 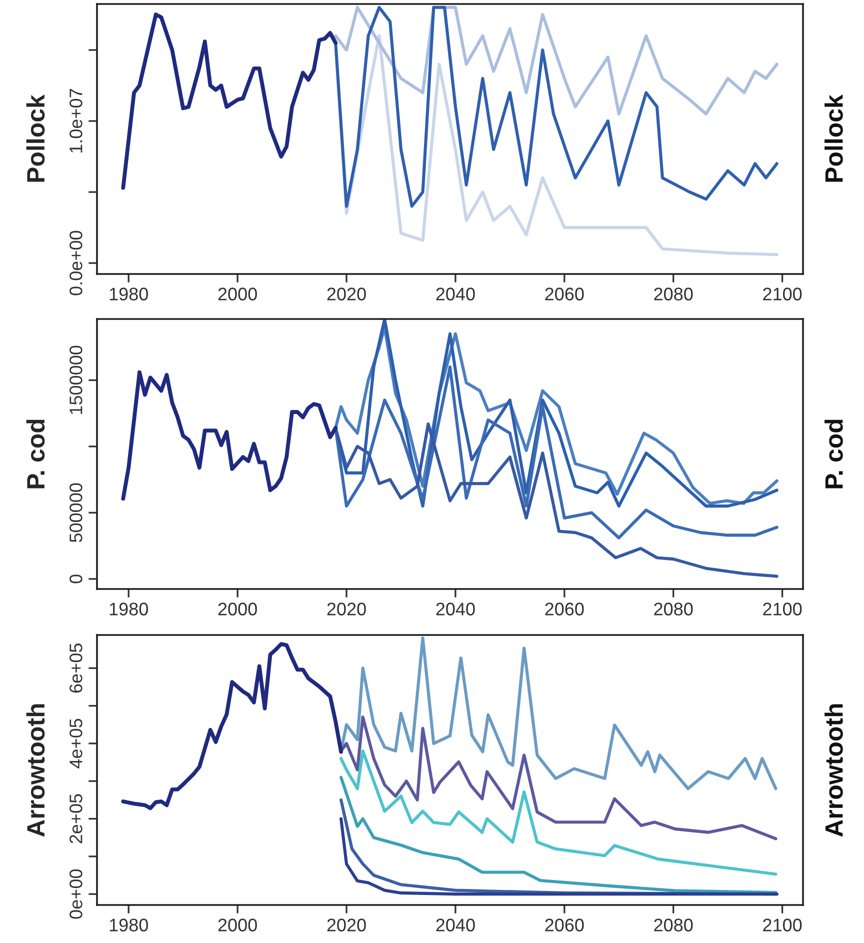 What do you see at coordinates (76, 668) in the screenshot?
I see `y-tick-label: 6e+05` at bounding box center [76, 668].